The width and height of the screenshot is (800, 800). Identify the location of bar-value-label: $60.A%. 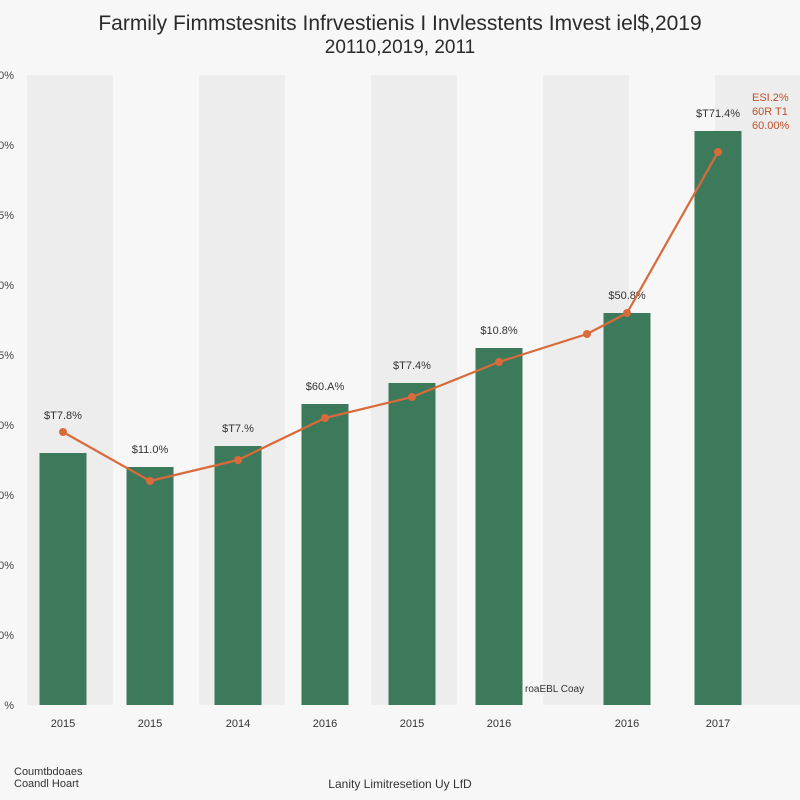
(325, 387).